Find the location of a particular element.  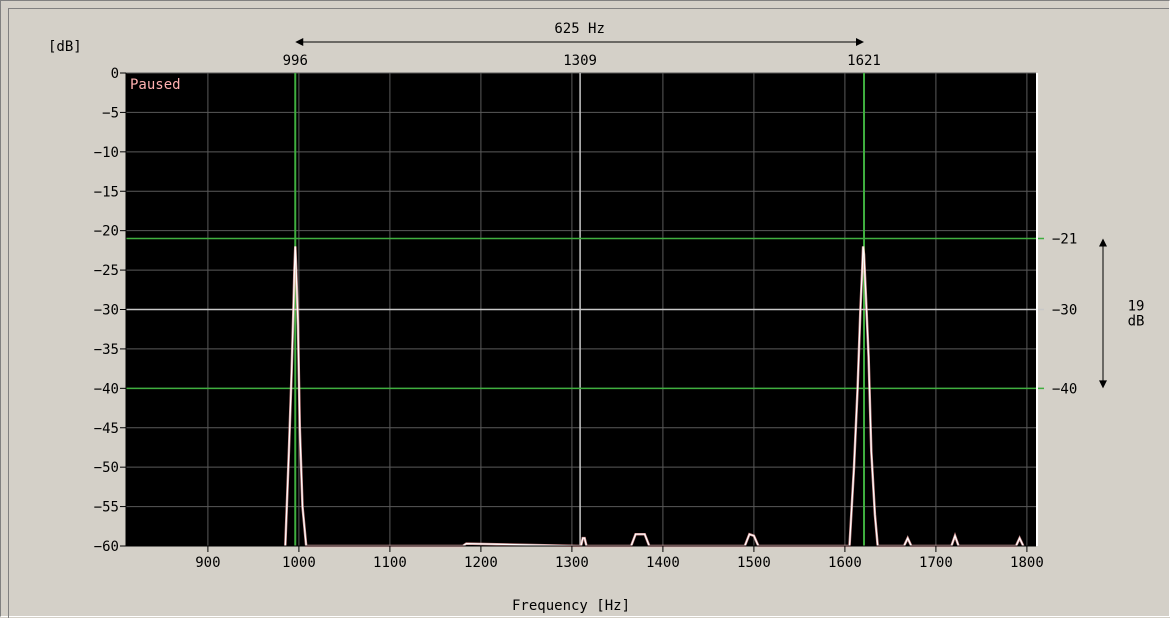

y-tick-label: −60 is located at coordinates (106, 547).